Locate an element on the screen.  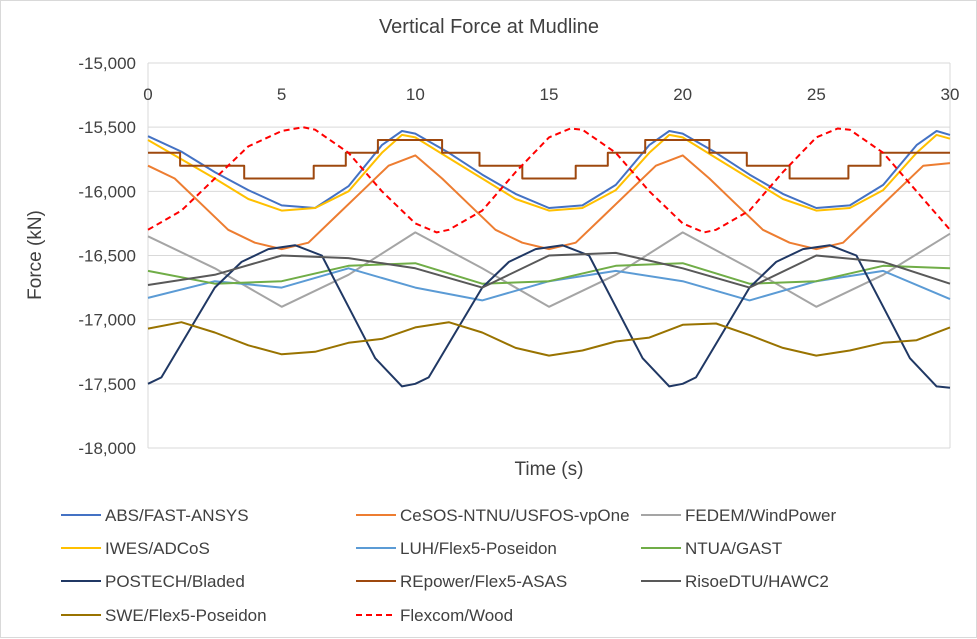
chart-title: Vertical Force at Mudline is located at coordinates (489, 27).